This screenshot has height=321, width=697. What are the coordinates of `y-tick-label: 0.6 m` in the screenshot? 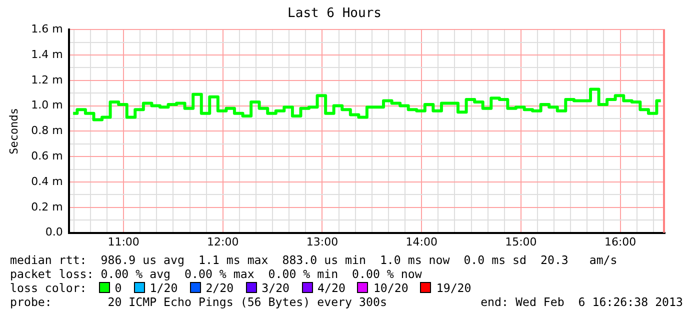 It's located at (47, 155).